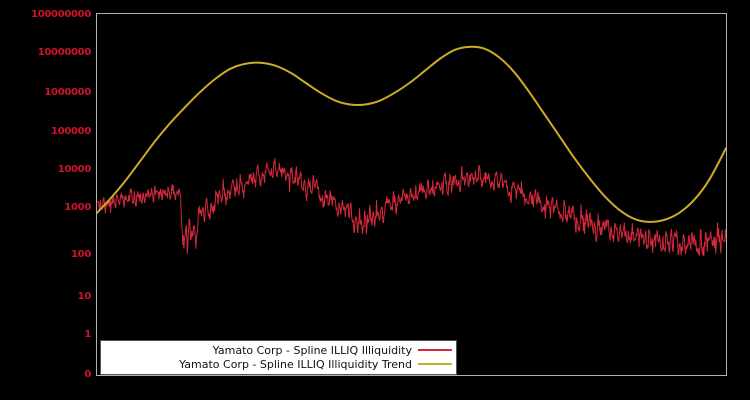 Image resolution: width=750 pixels, height=400 pixels. Describe the element at coordinates (312, 350) in the screenshot. I see `legend-label-illiquidity: Yamato Corp - Spline ILLIQ Illiquidity` at that location.